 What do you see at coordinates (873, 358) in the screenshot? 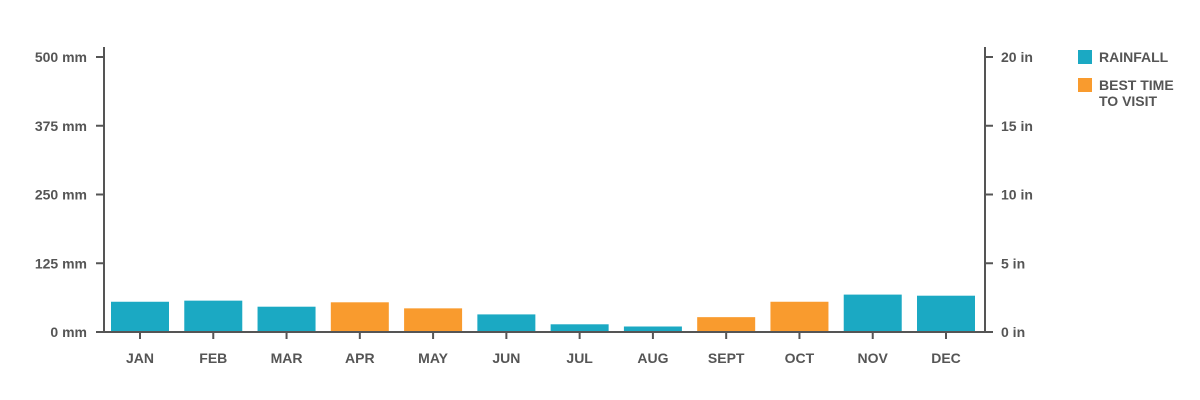
I see `x-tick-label-nov: NOV` at bounding box center [873, 358].